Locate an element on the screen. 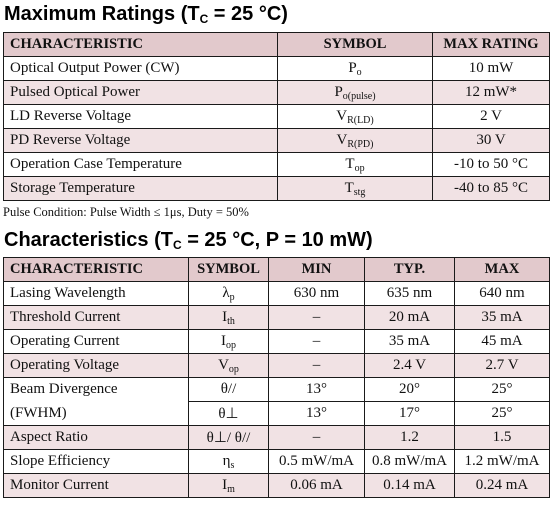  table-row: Operating Current Iop –35 mA 45 mA is located at coordinates (276, 341).